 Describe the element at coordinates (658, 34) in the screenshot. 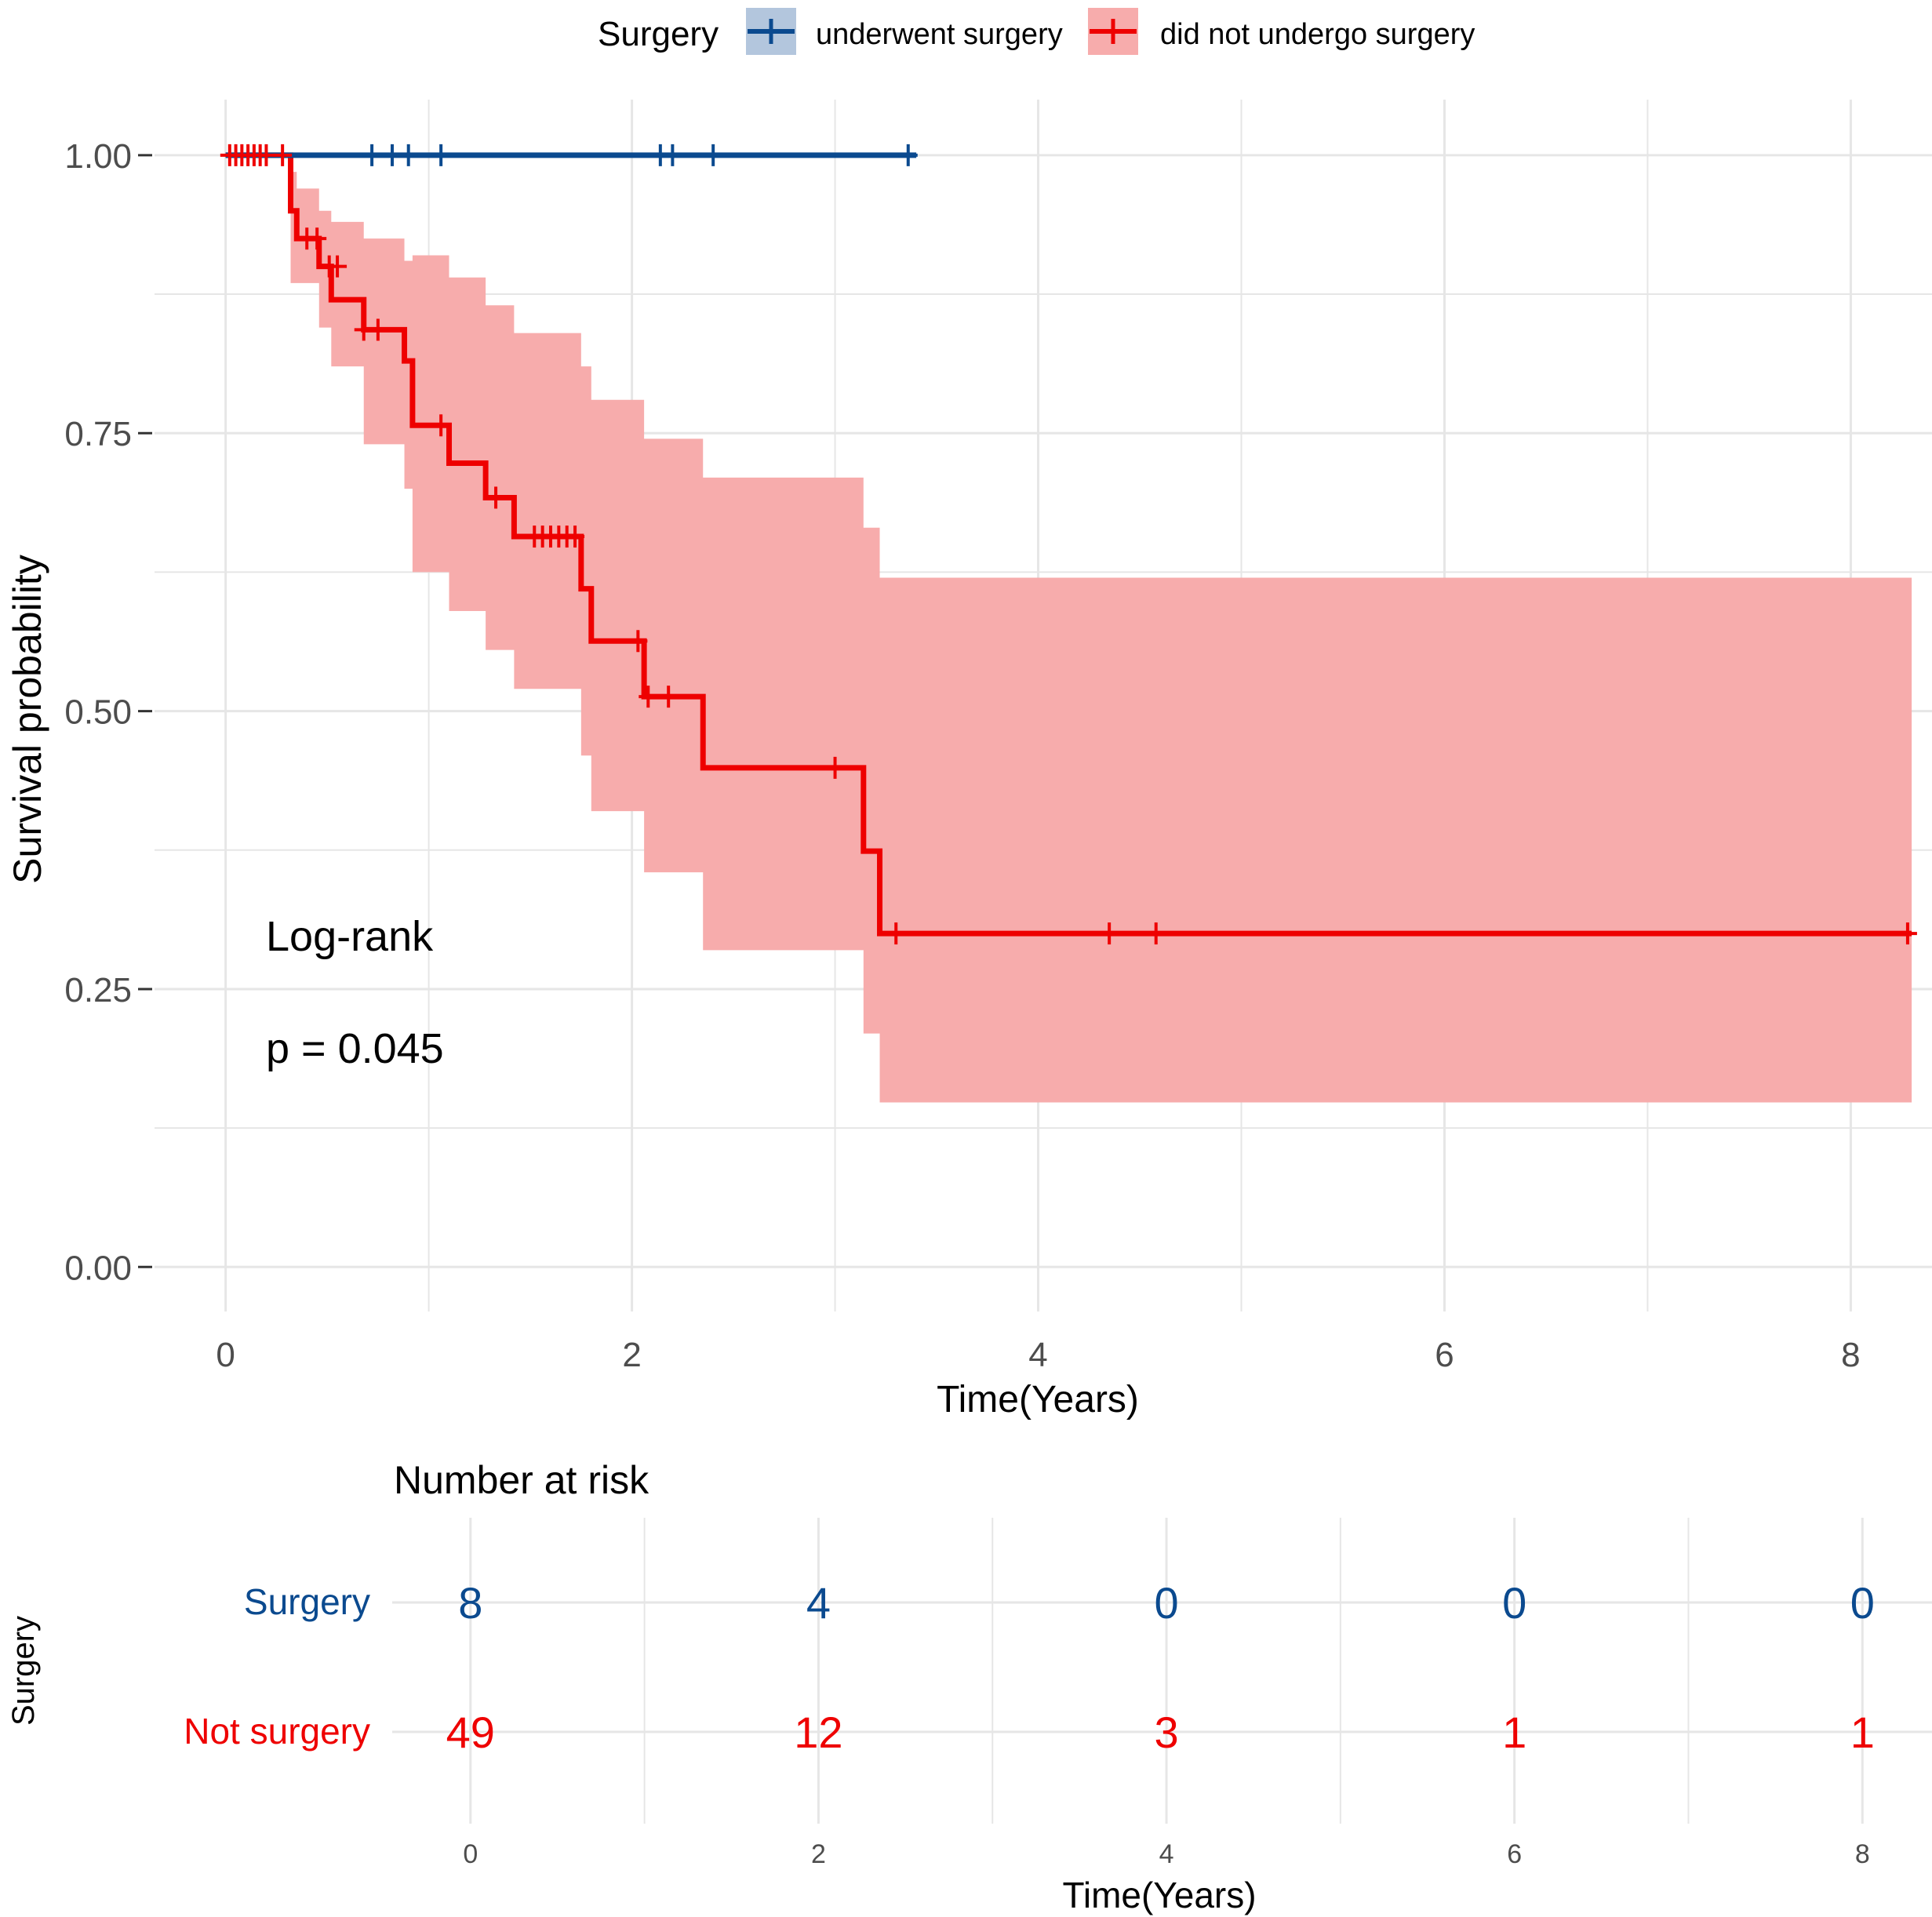

I see `legend-title: Surgery` at that location.